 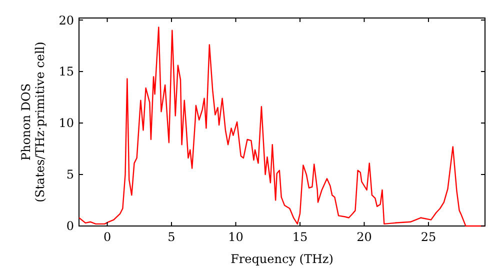 What do you see at coordinates (364, 237) in the screenshot?
I see `x-tick-label: 20` at bounding box center [364, 237].